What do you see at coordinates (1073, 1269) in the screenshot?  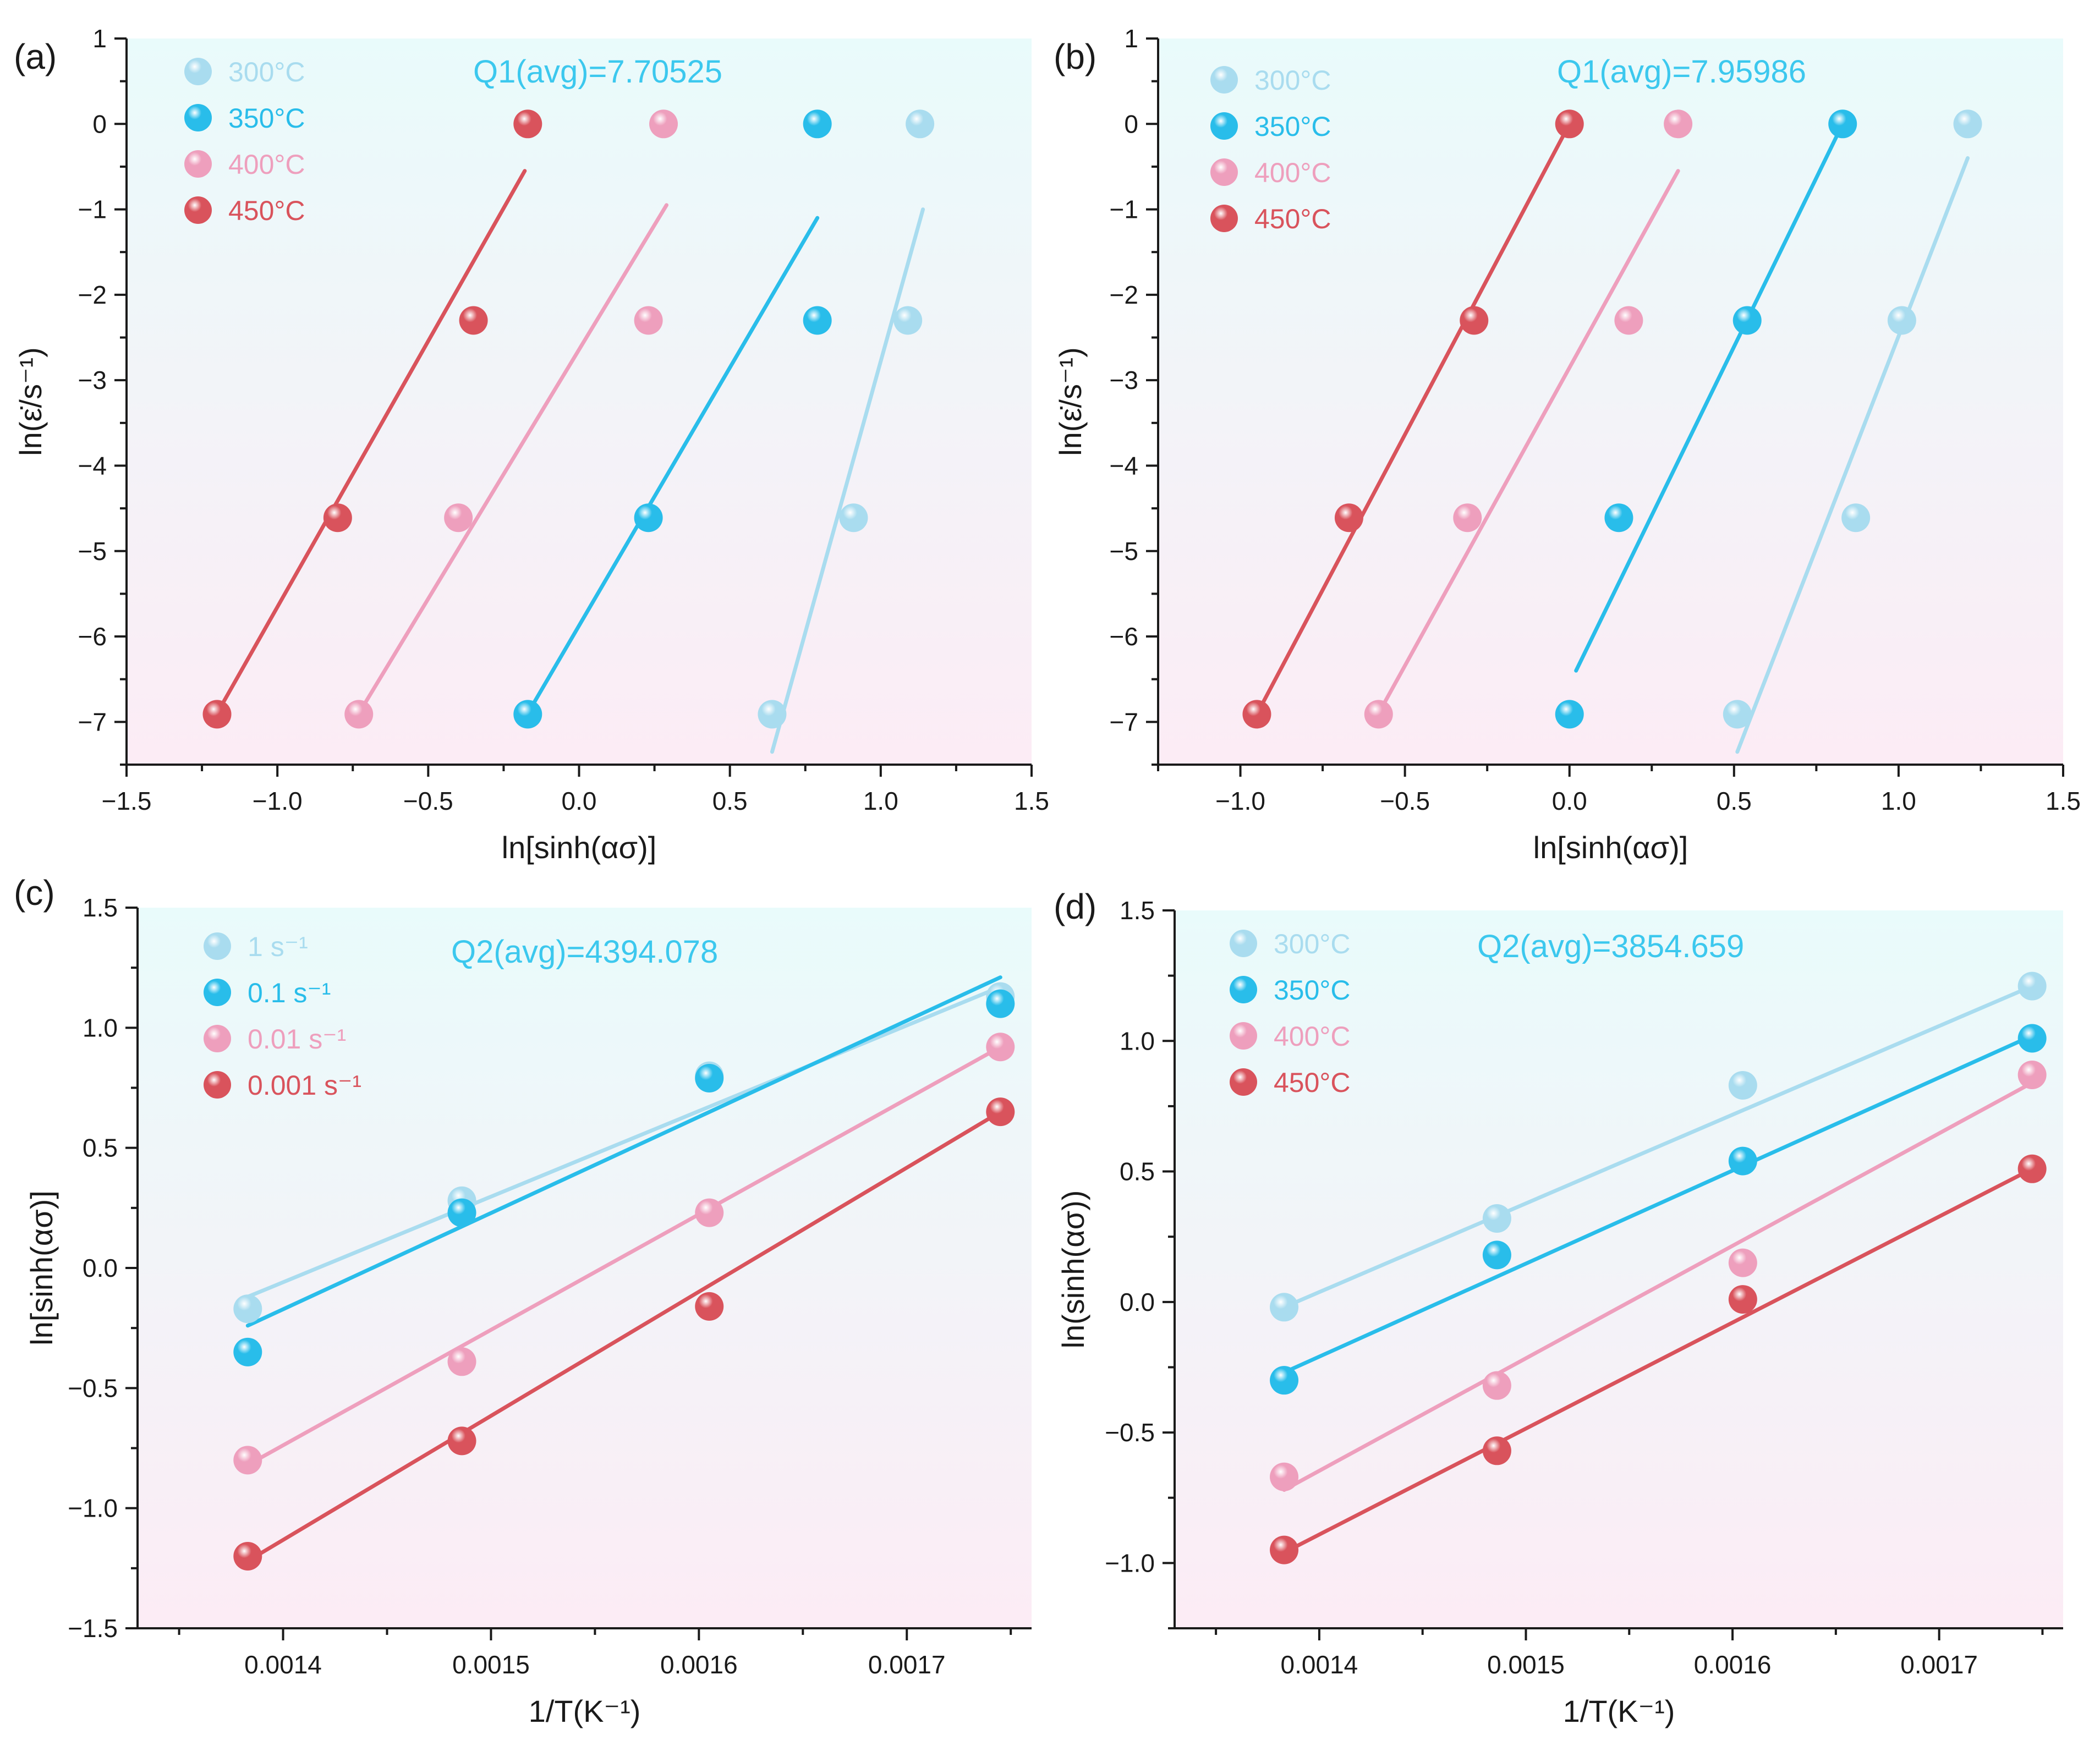 I see `y-axis-title: ln(sinh(ασ))` at bounding box center [1073, 1269].